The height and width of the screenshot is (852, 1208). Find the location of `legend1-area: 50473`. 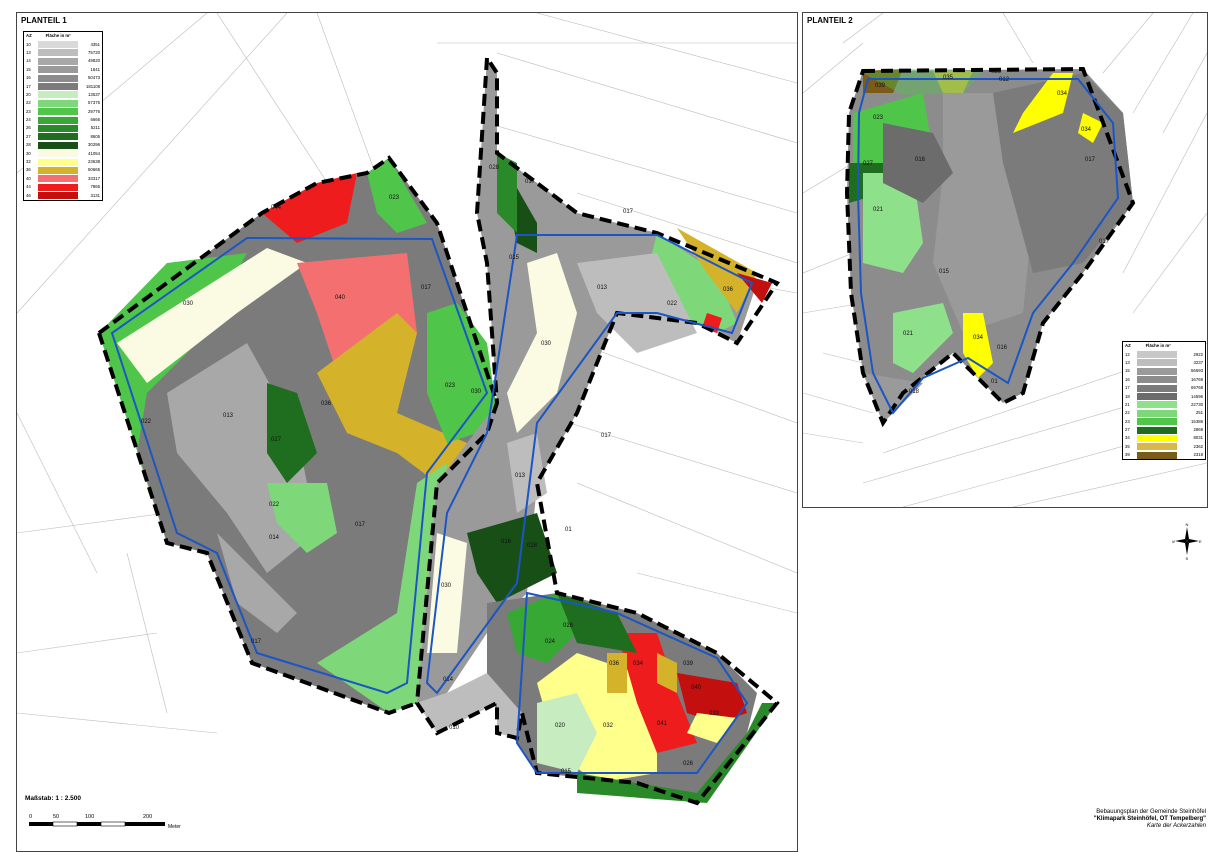

legend1-area: 50473 is located at coordinates (94, 78).